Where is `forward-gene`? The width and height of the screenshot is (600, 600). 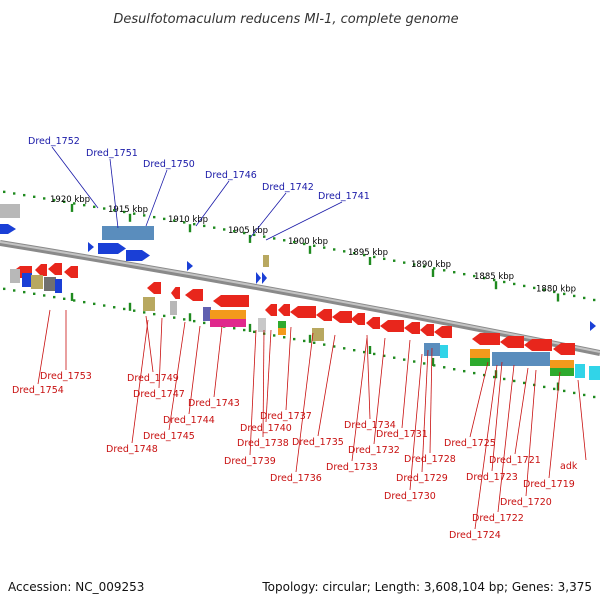 forward-gene is located at coordinates (128, 233).